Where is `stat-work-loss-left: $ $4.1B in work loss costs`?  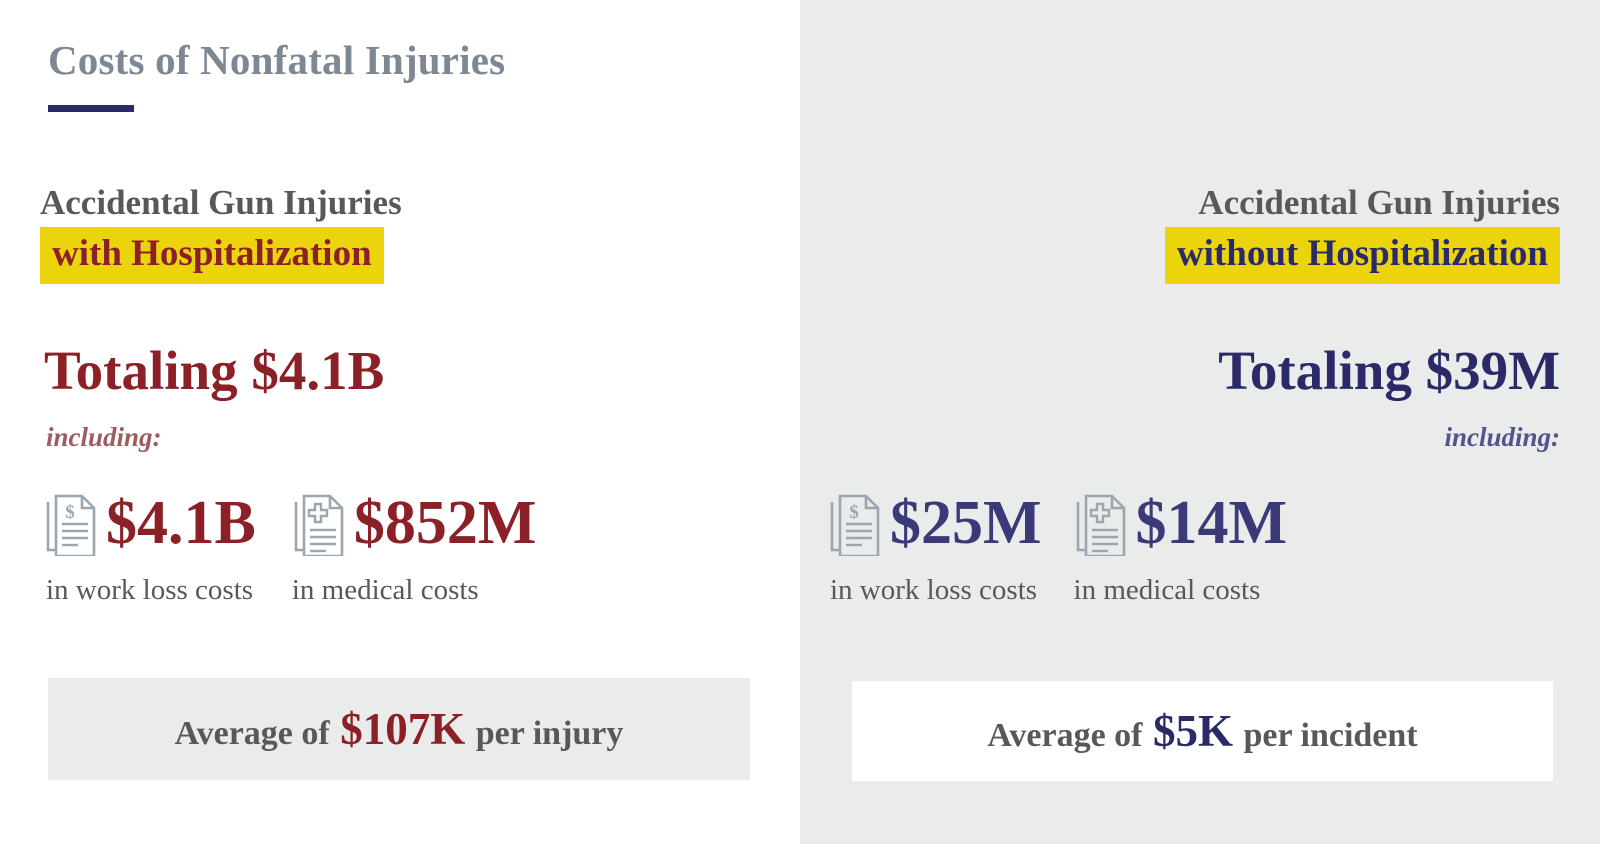
stat-work-loss-left: $ $4.1B in work loss costs is located at coordinates (150, 545).